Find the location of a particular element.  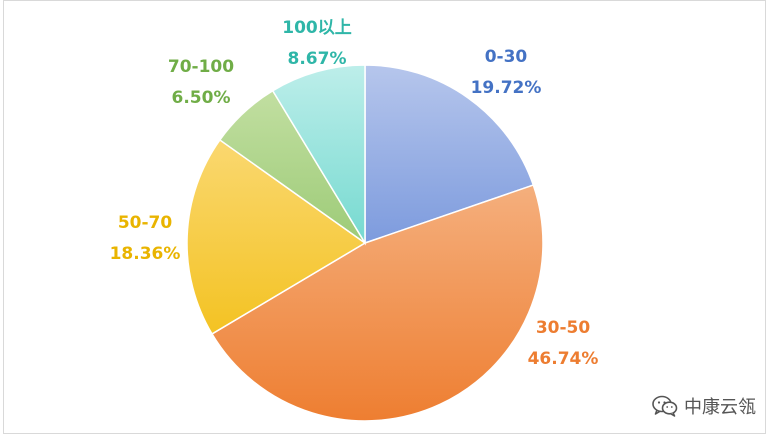

slice-value-label: 8.67% is located at coordinates (317, 59).